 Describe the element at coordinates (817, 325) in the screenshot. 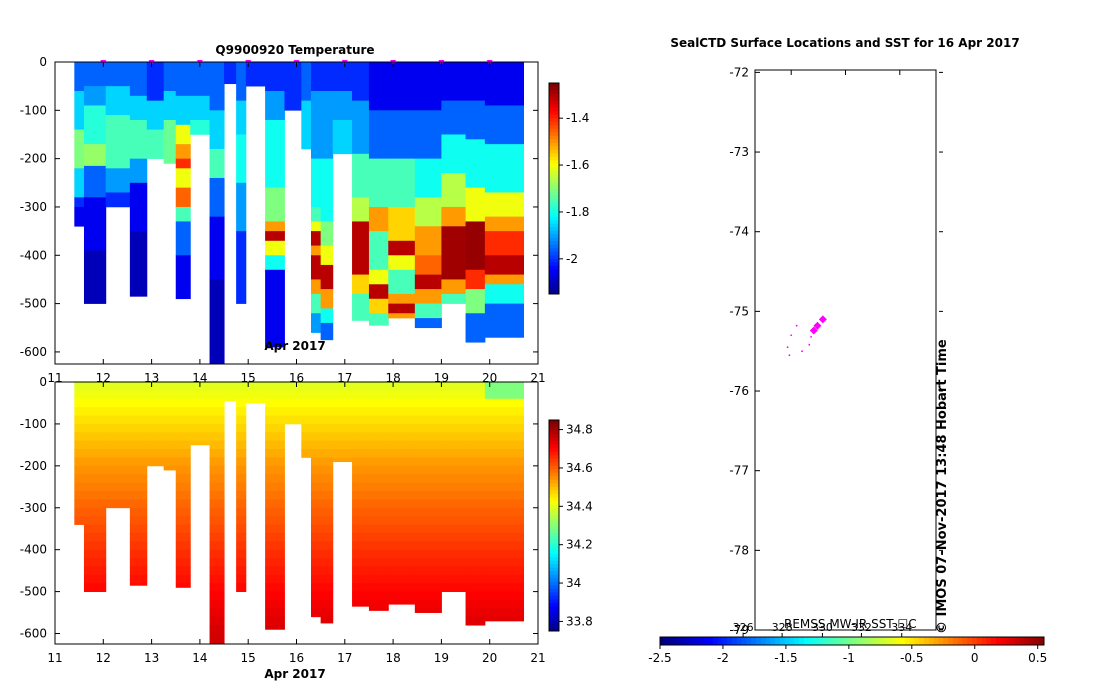

I see `map-point` at that location.